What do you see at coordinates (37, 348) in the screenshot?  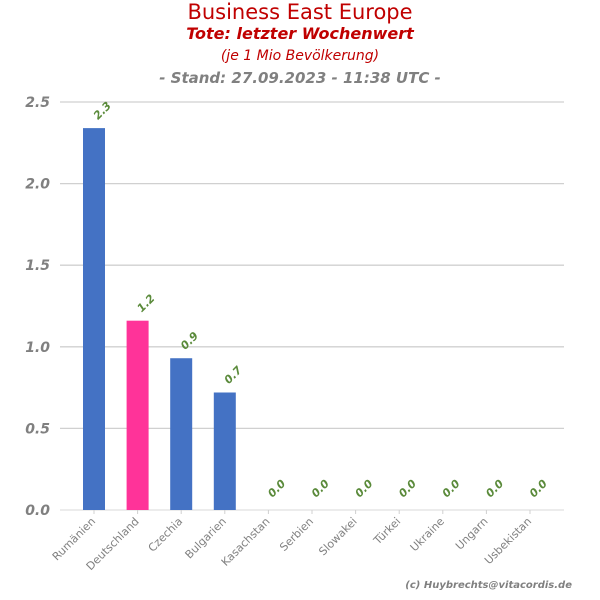 I see `y-tick-label: 1.0` at bounding box center [37, 348].